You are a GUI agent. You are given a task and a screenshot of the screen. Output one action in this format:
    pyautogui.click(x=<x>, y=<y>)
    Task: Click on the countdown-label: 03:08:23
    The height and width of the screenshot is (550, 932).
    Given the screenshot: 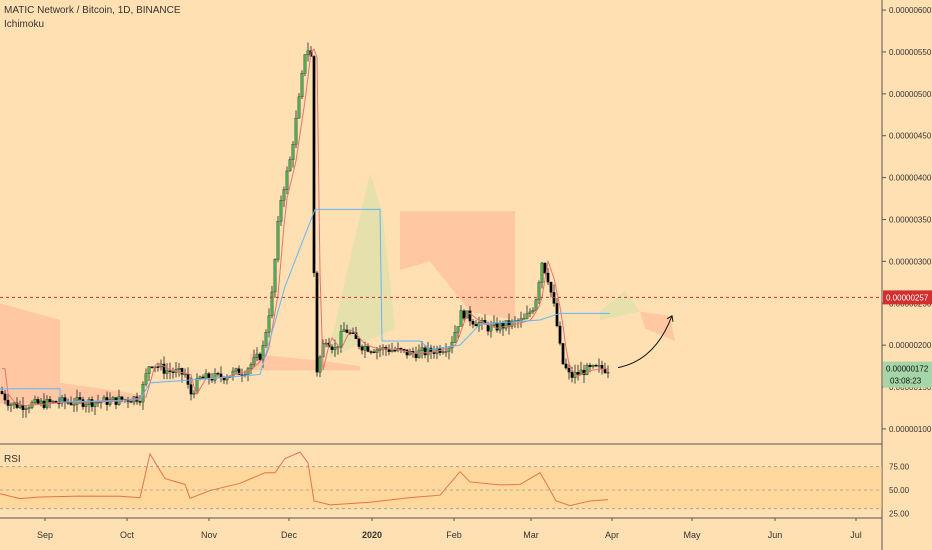 What is the action you would take?
    pyautogui.click(x=906, y=381)
    